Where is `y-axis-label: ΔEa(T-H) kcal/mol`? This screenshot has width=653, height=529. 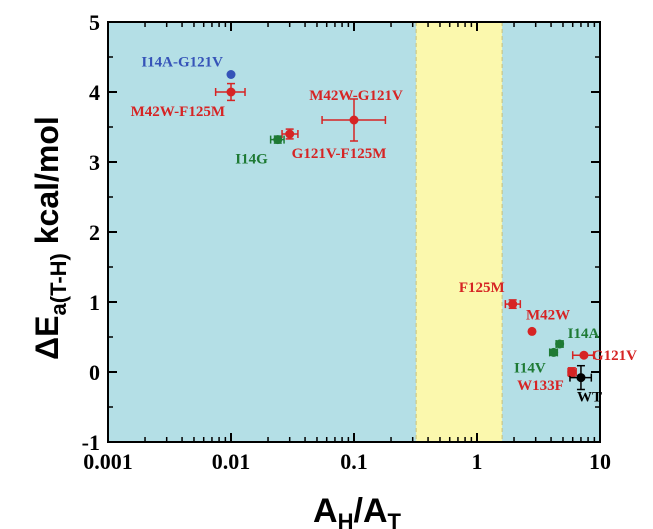
y-axis-label: ΔEa(T-H) kcal/mol is located at coordinates (50, 238).